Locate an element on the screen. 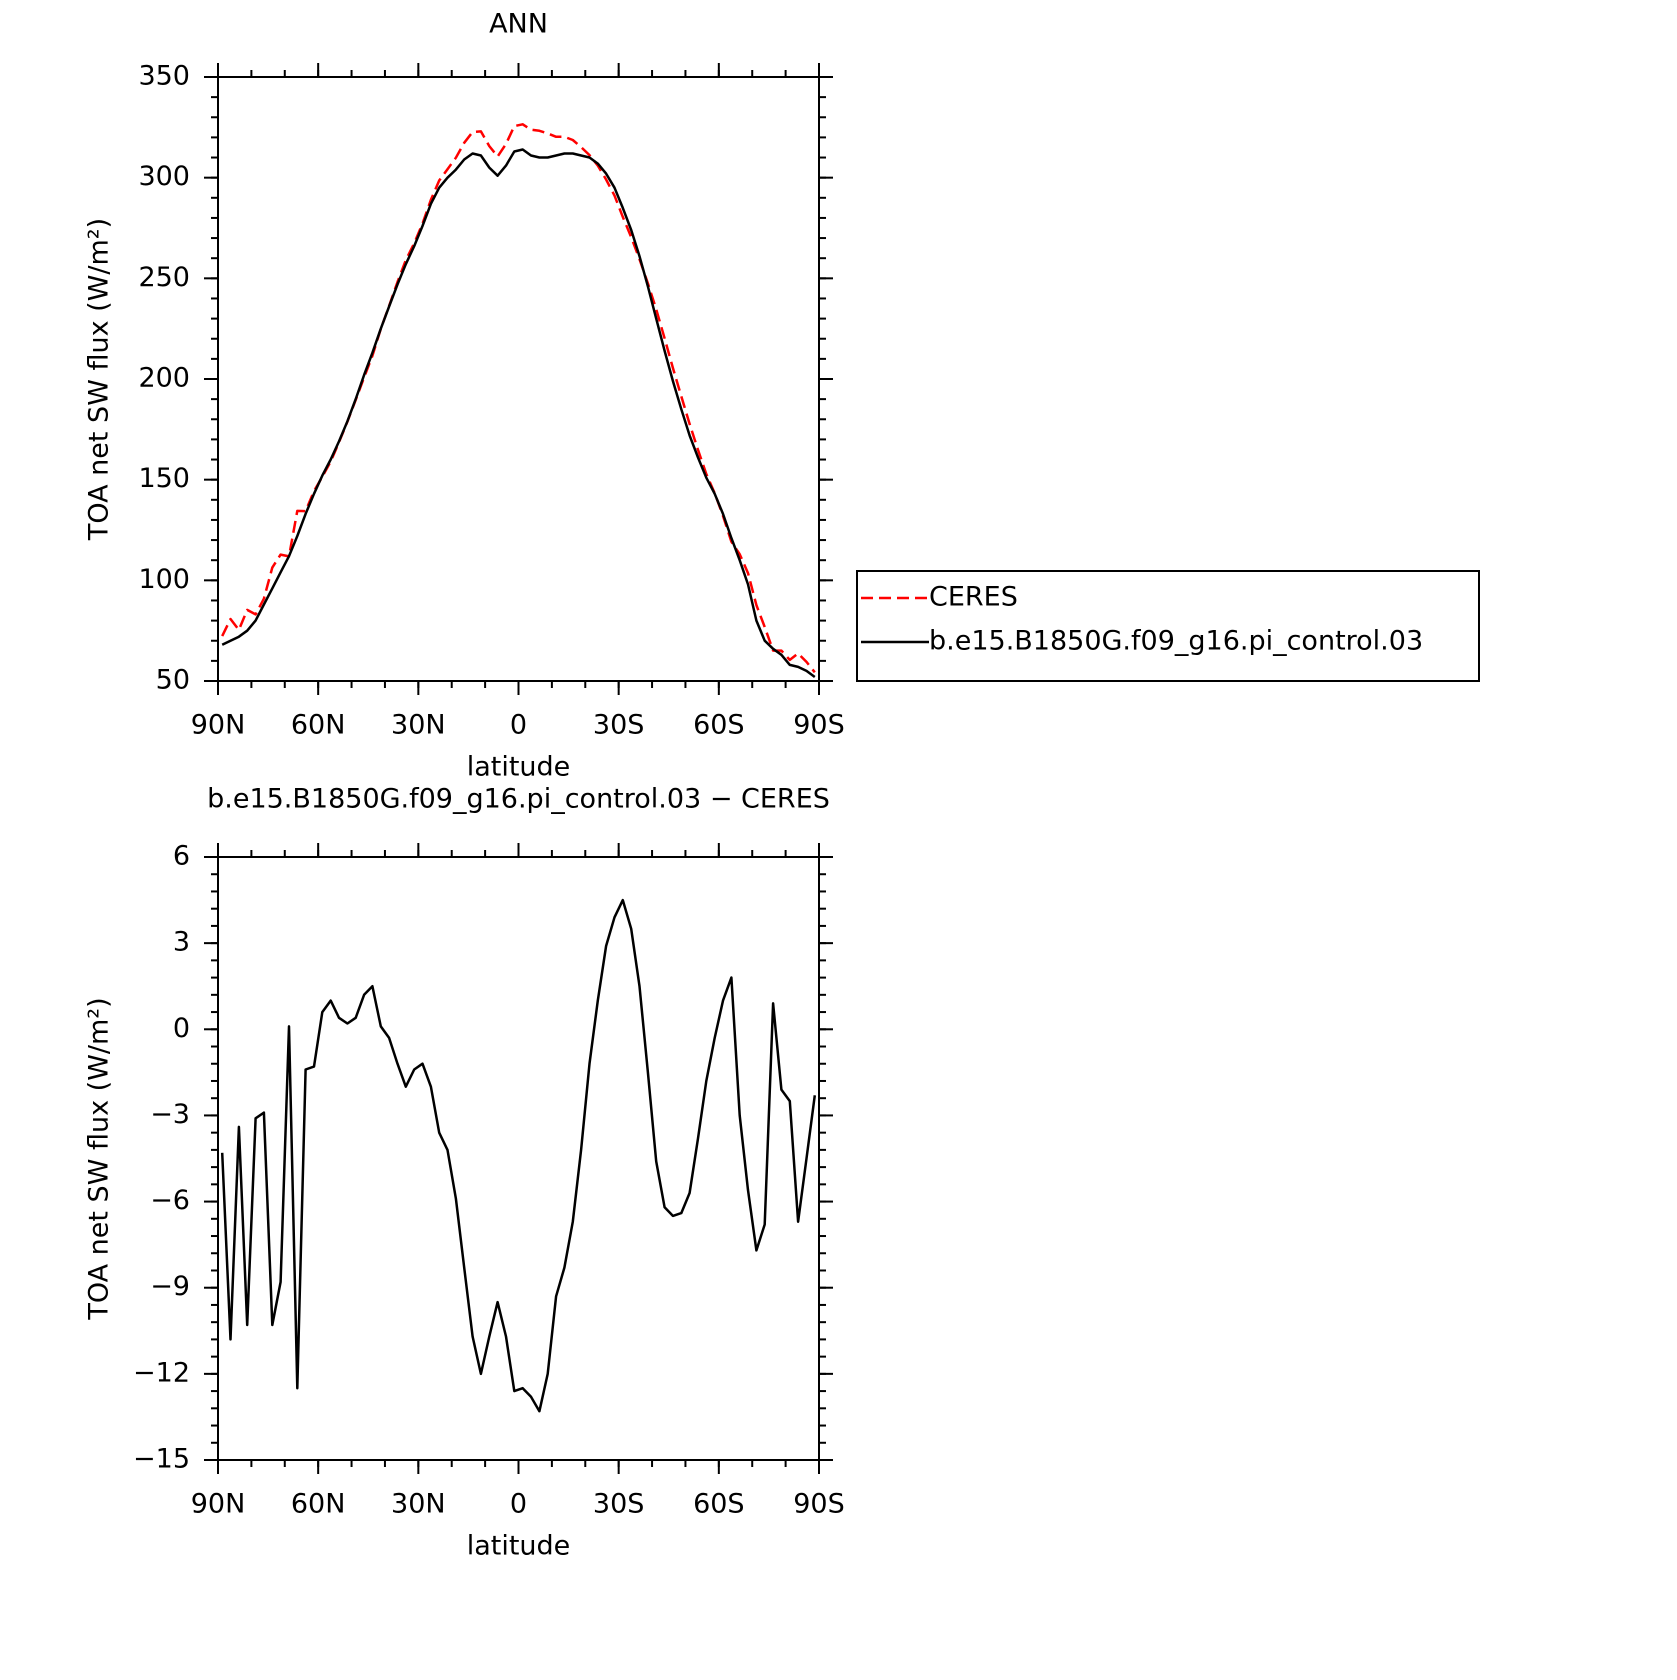  y-tick-label: −12 is located at coordinates (161, 1372).